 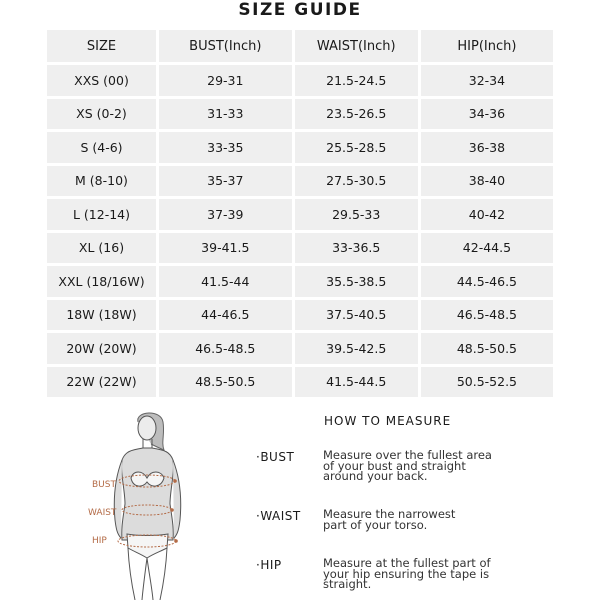 I want to click on cell-hip: 36-38, so click(x=485, y=147).